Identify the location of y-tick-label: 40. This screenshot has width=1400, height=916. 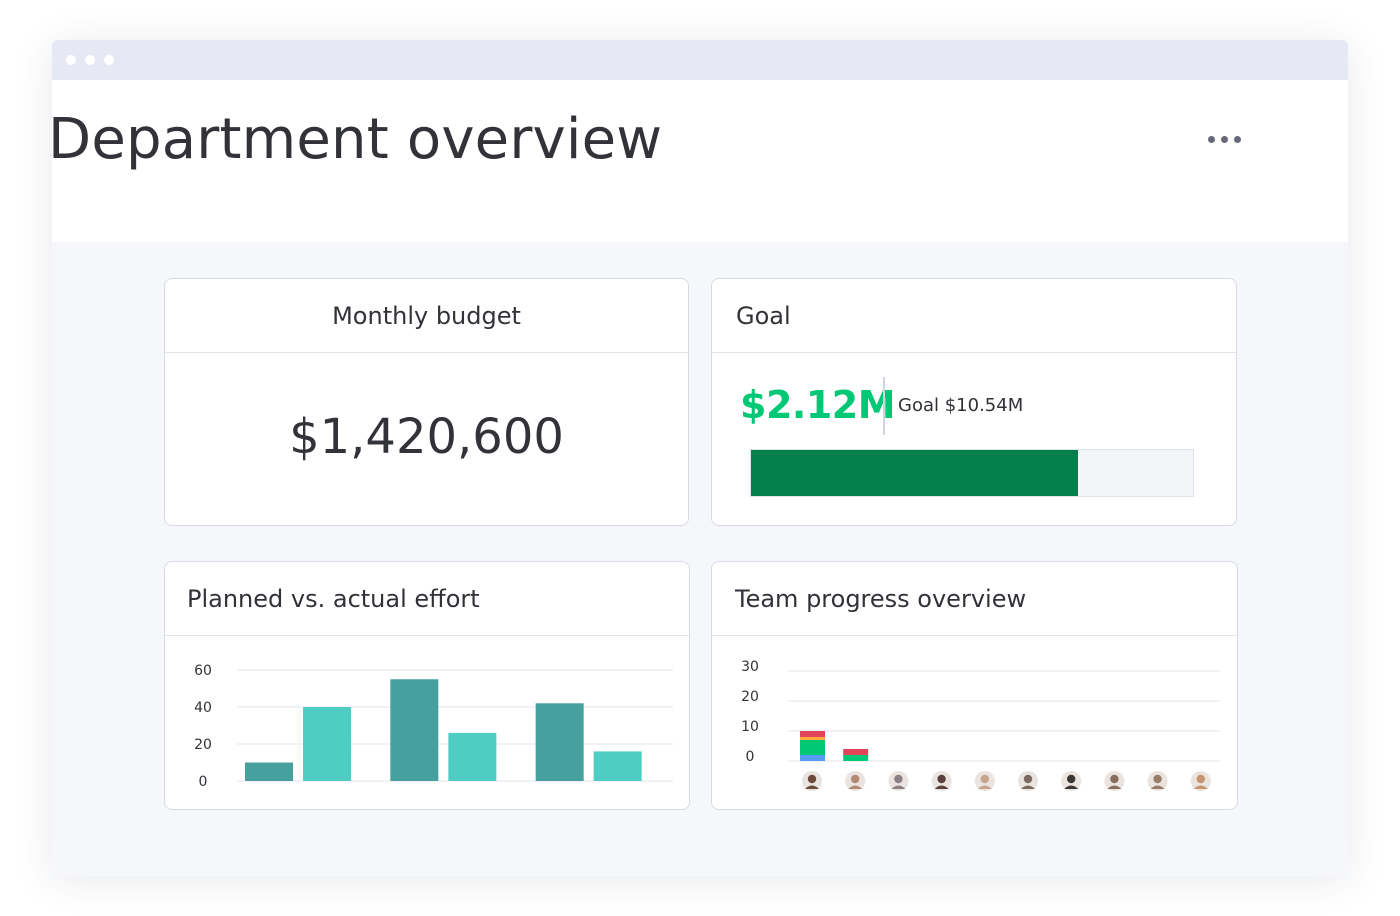
(203, 708).